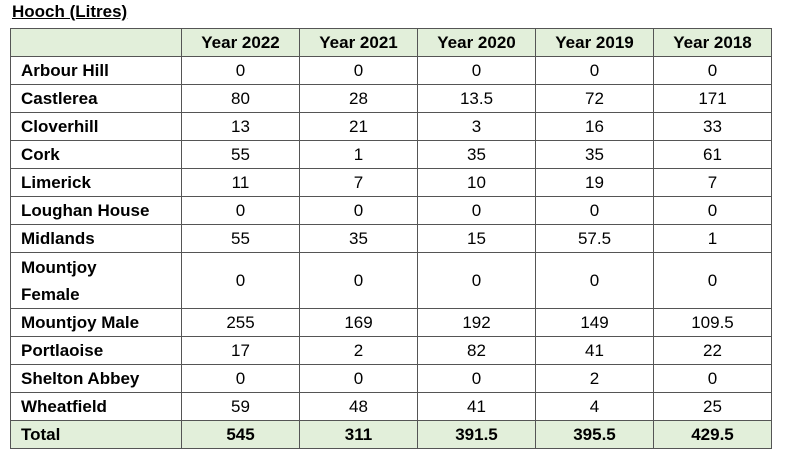 This screenshot has height=462, width=786. What do you see at coordinates (70, 11) in the screenshot?
I see `table-title: Hooch (Litres)` at bounding box center [70, 11].